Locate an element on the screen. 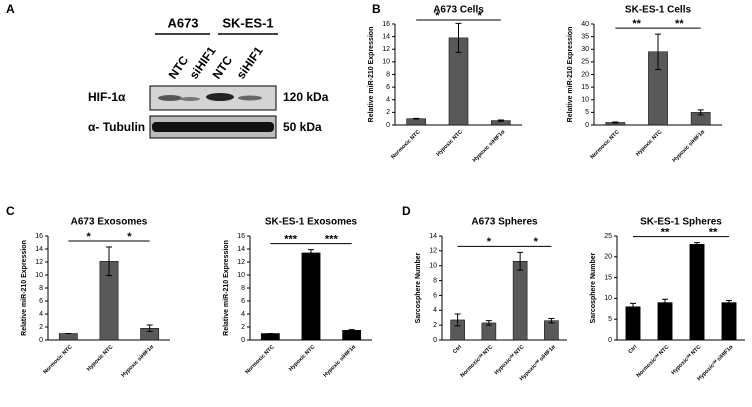  cell-line-label: A673 is located at coordinates (182, 22).